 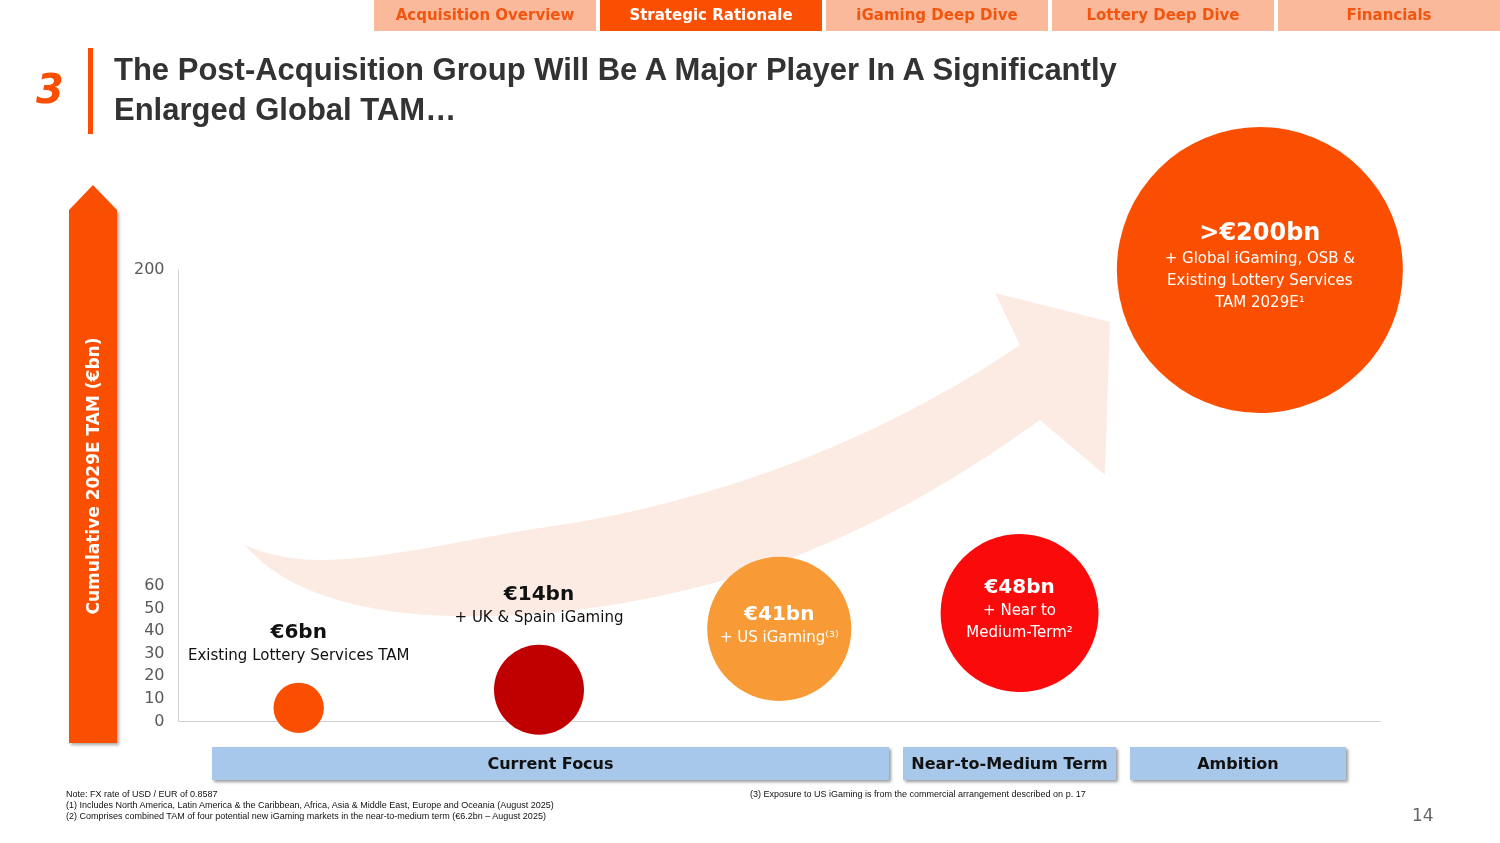 I want to click on y-tick-label: 30, so click(x=154, y=652).